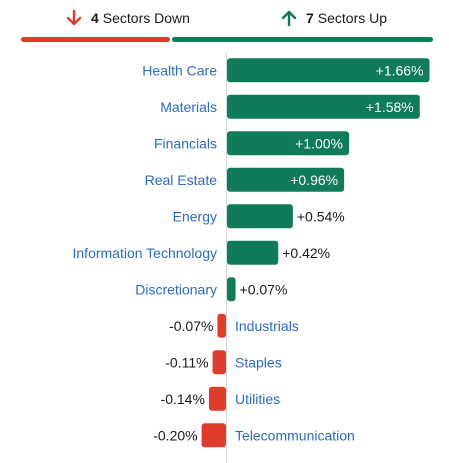 The width and height of the screenshot is (449, 463). I want to click on value-label: +0.07%, so click(264, 289).